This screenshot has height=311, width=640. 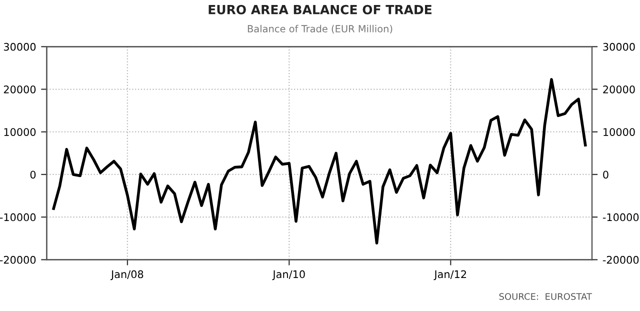 I want to click on x-tick-label: Jan/10, so click(x=288, y=275).